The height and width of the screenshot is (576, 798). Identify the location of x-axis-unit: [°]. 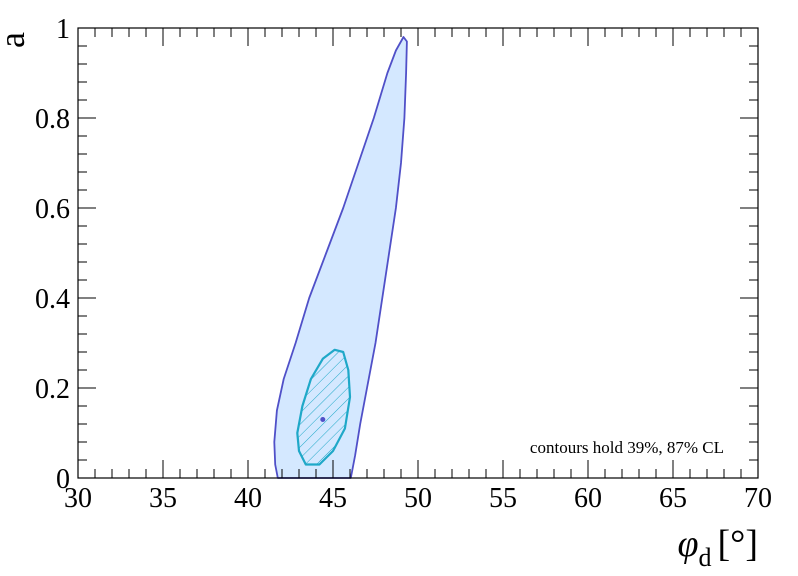
(737, 544).